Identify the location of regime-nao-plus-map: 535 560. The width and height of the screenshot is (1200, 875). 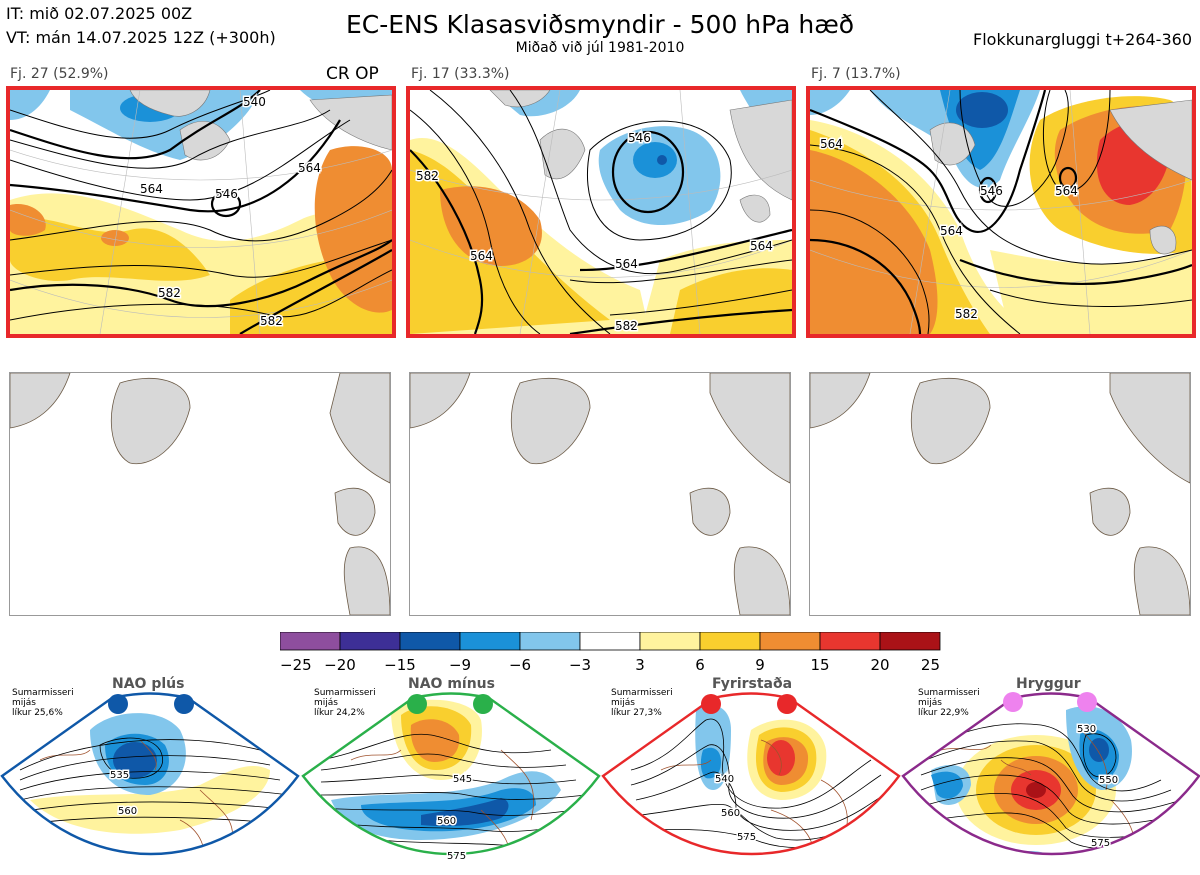
(151, 782).